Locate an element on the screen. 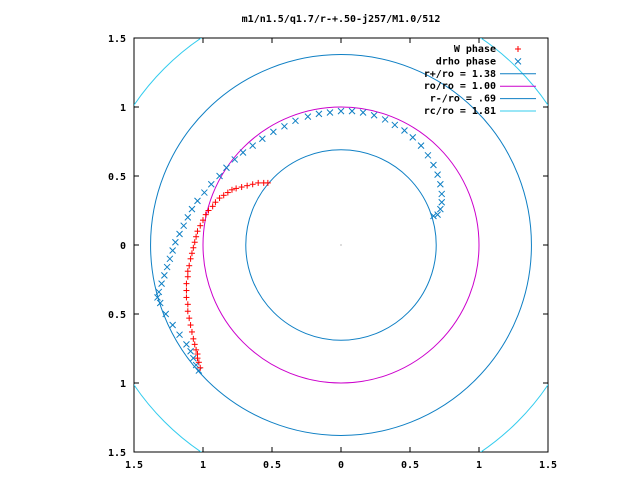 The width and height of the screenshot is (640, 480). legend-marker is located at coordinates (518, 49).